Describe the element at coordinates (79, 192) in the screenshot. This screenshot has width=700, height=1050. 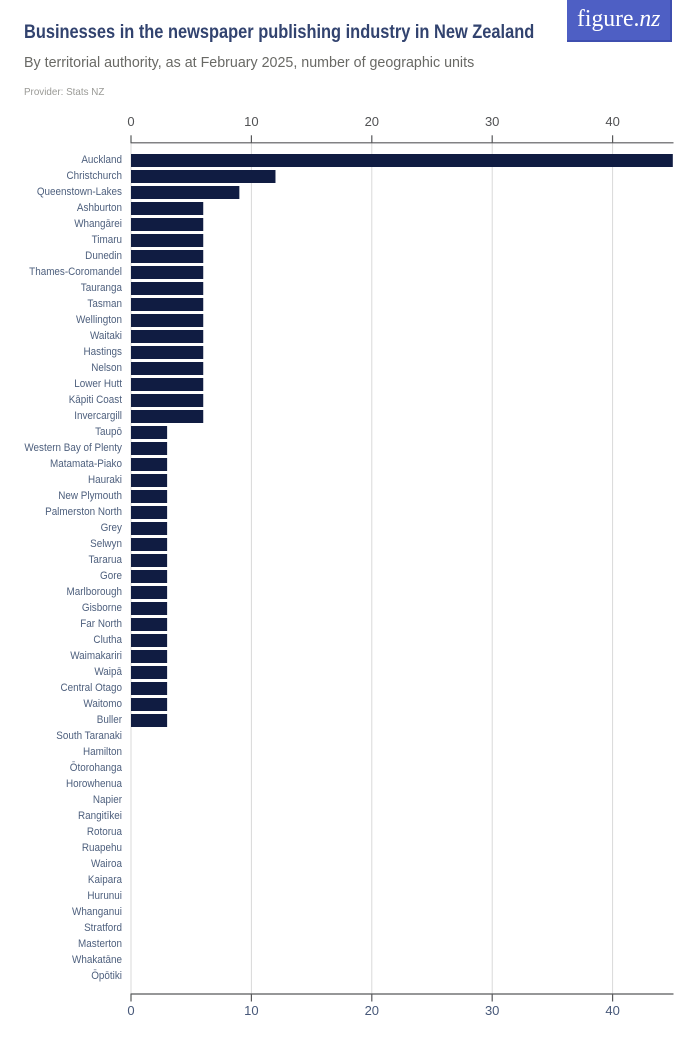
I see `svg-text: Queenstown-Lakes` at that location.